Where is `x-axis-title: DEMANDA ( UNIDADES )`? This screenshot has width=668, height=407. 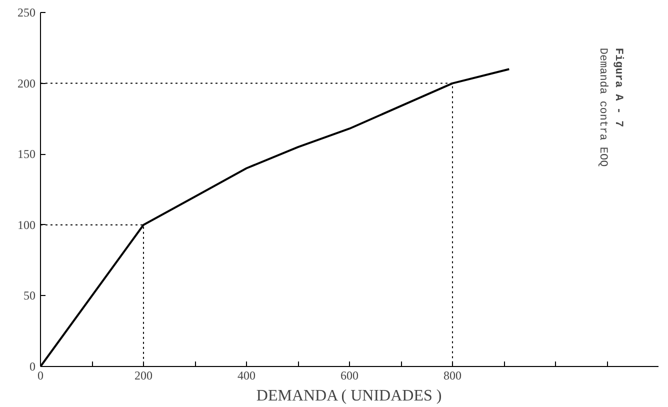 x-axis-title: DEMANDA ( UNIDADES ) is located at coordinates (349, 396).